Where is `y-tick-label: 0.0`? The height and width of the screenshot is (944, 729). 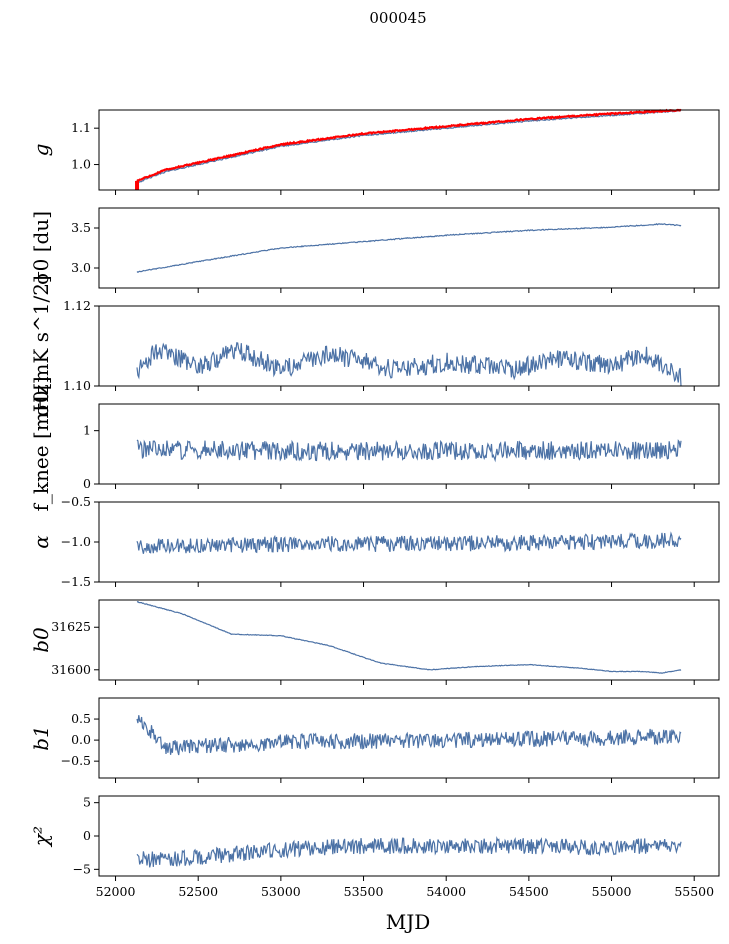 y-tick-label: 0.0 is located at coordinates (81, 739).